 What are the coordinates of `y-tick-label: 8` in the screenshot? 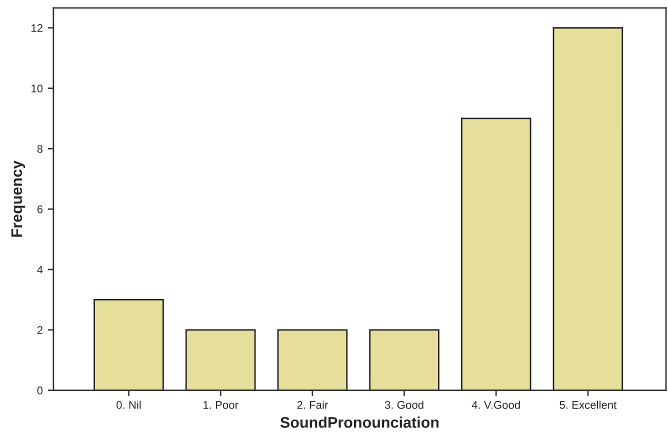 It's located at (40, 148).